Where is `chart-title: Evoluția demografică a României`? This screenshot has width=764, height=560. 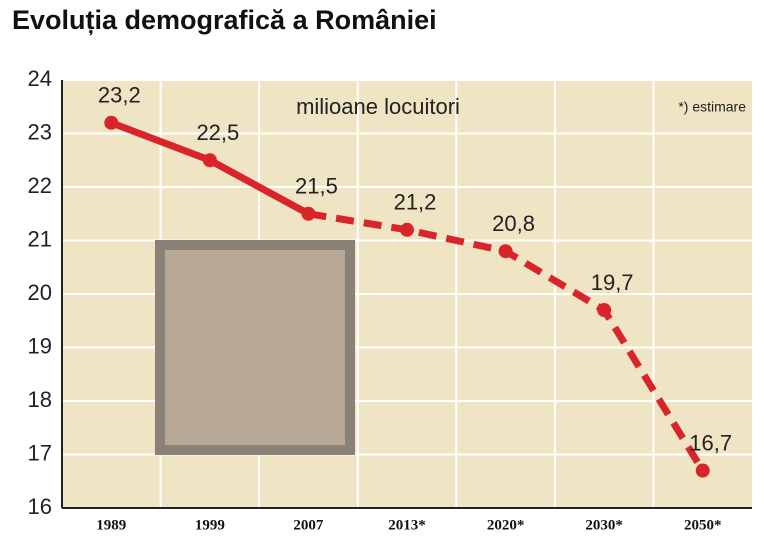 chart-title: Evoluția demografică a României is located at coordinates (224, 20).